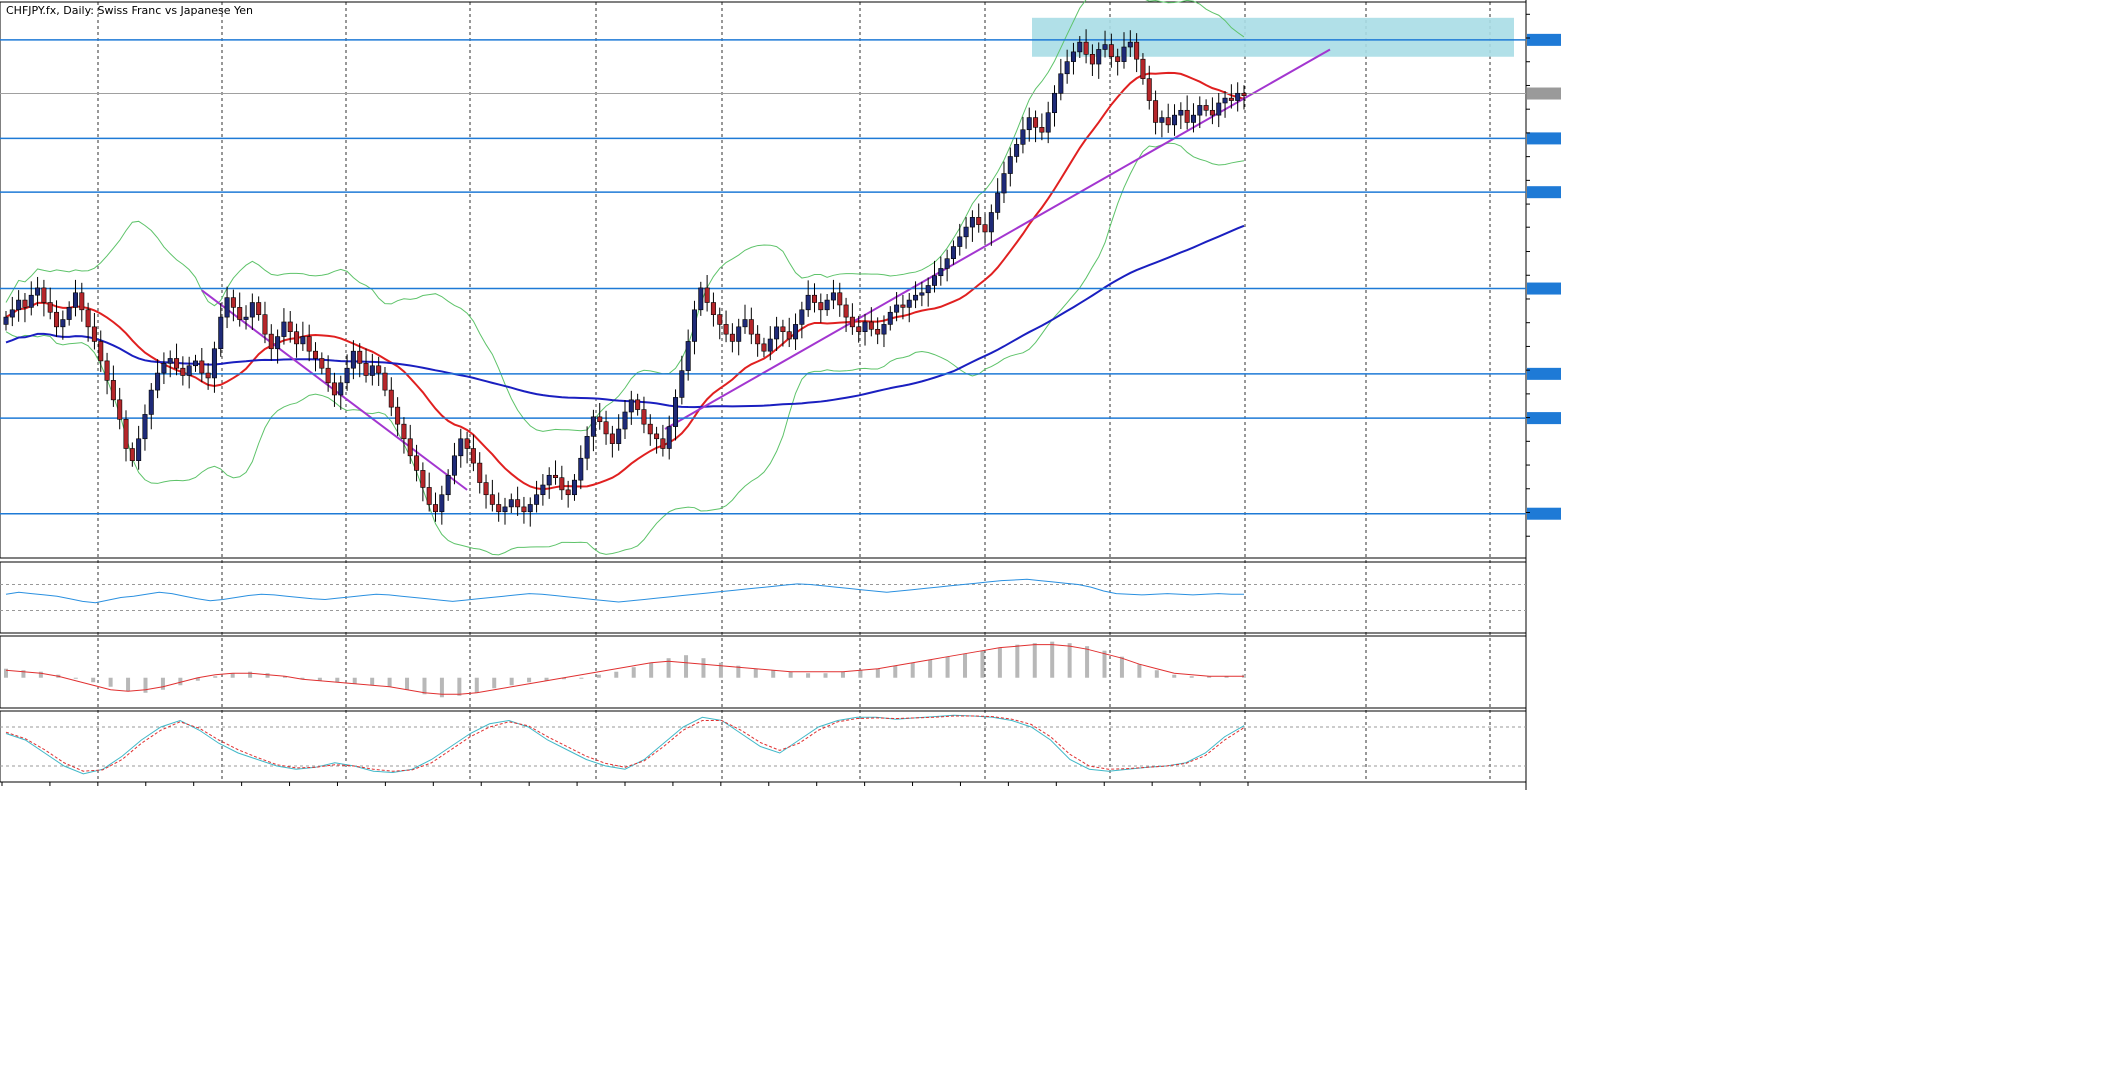 This screenshot has height=1073, width=2106. Describe the element at coordinates (997, 239) in the screenshot. I see `uptrend-line` at that location.